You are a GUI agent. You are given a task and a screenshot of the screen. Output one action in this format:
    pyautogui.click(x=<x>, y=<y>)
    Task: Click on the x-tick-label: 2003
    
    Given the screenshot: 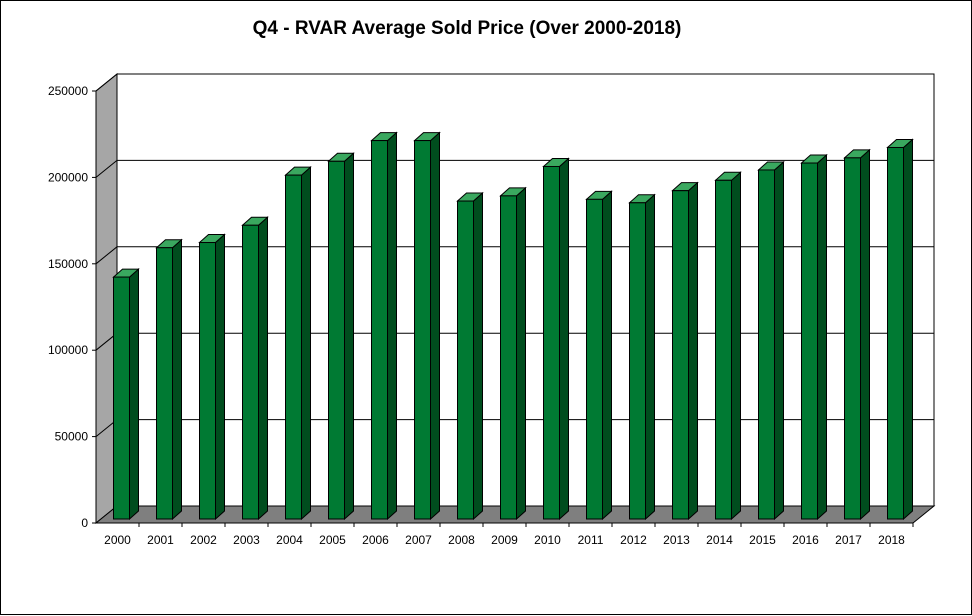 What is the action you would take?
    pyautogui.click(x=246, y=540)
    